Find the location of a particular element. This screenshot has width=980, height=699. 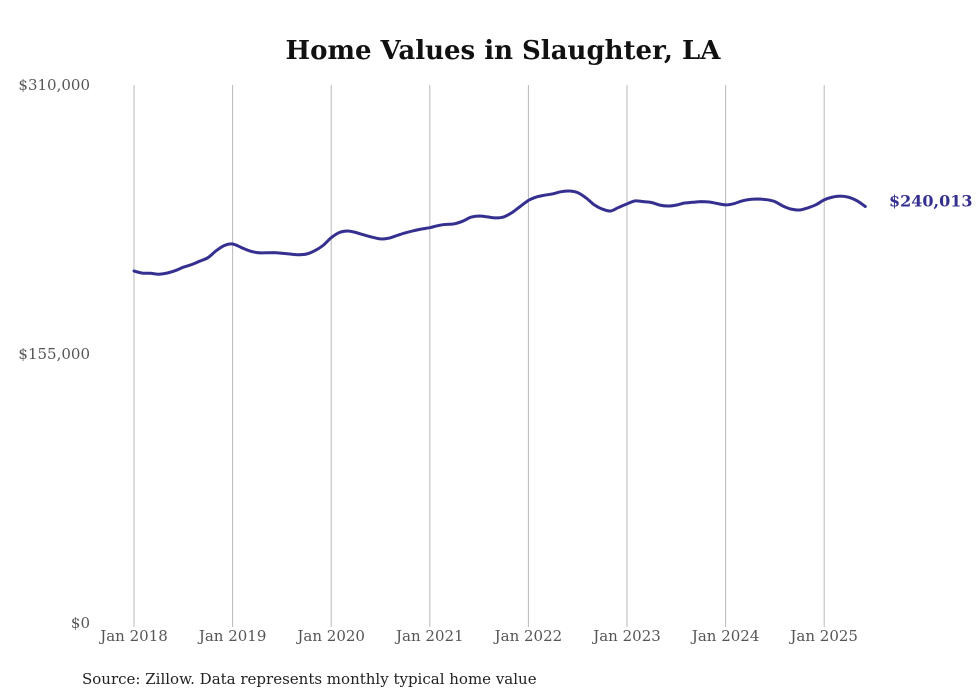

y-axis: $0 $155,000 $310,000 is located at coordinates (54, 354).